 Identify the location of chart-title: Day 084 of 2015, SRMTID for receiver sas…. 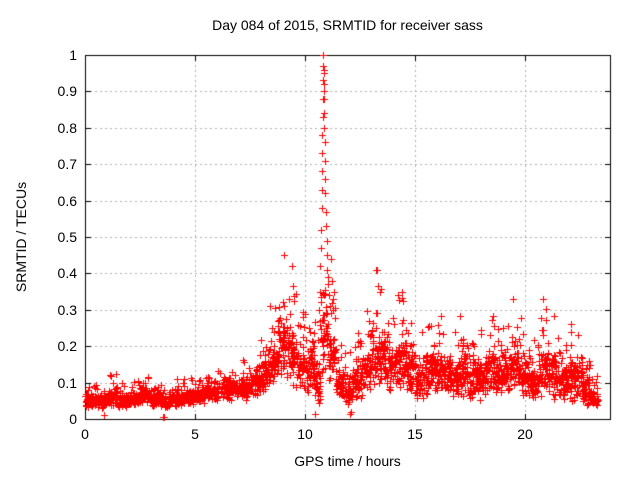
(347, 25).